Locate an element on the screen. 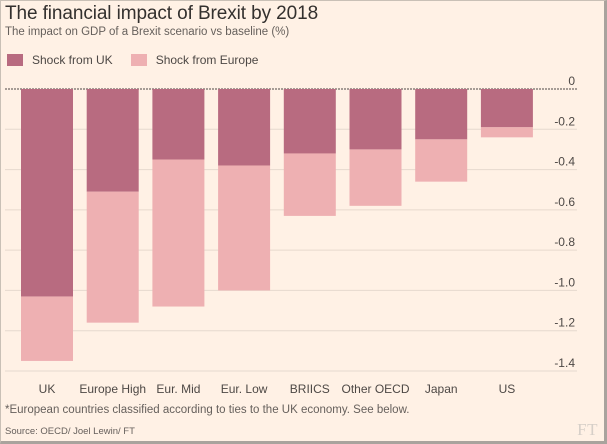 The image size is (607, 444). x-tick-label: Eur. Low is located at coordinates (244, 389).